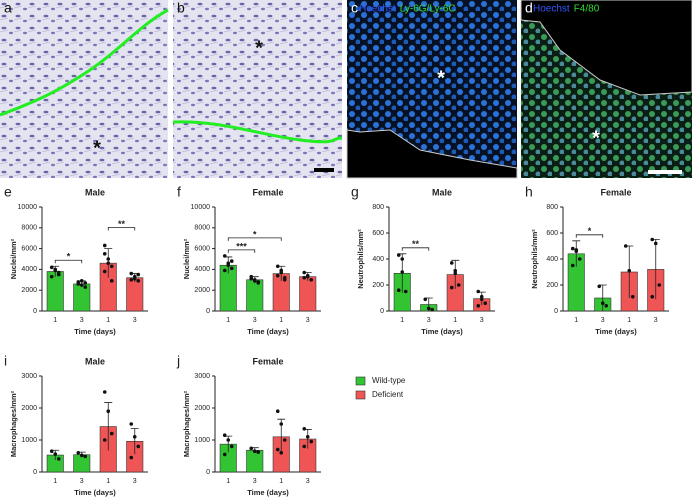 The height and width of the screenshot is (502, 692). What do you see at coordinates (665, 172) in the screenshot?
I see `scale-bar` at bounding box center [665, 172].